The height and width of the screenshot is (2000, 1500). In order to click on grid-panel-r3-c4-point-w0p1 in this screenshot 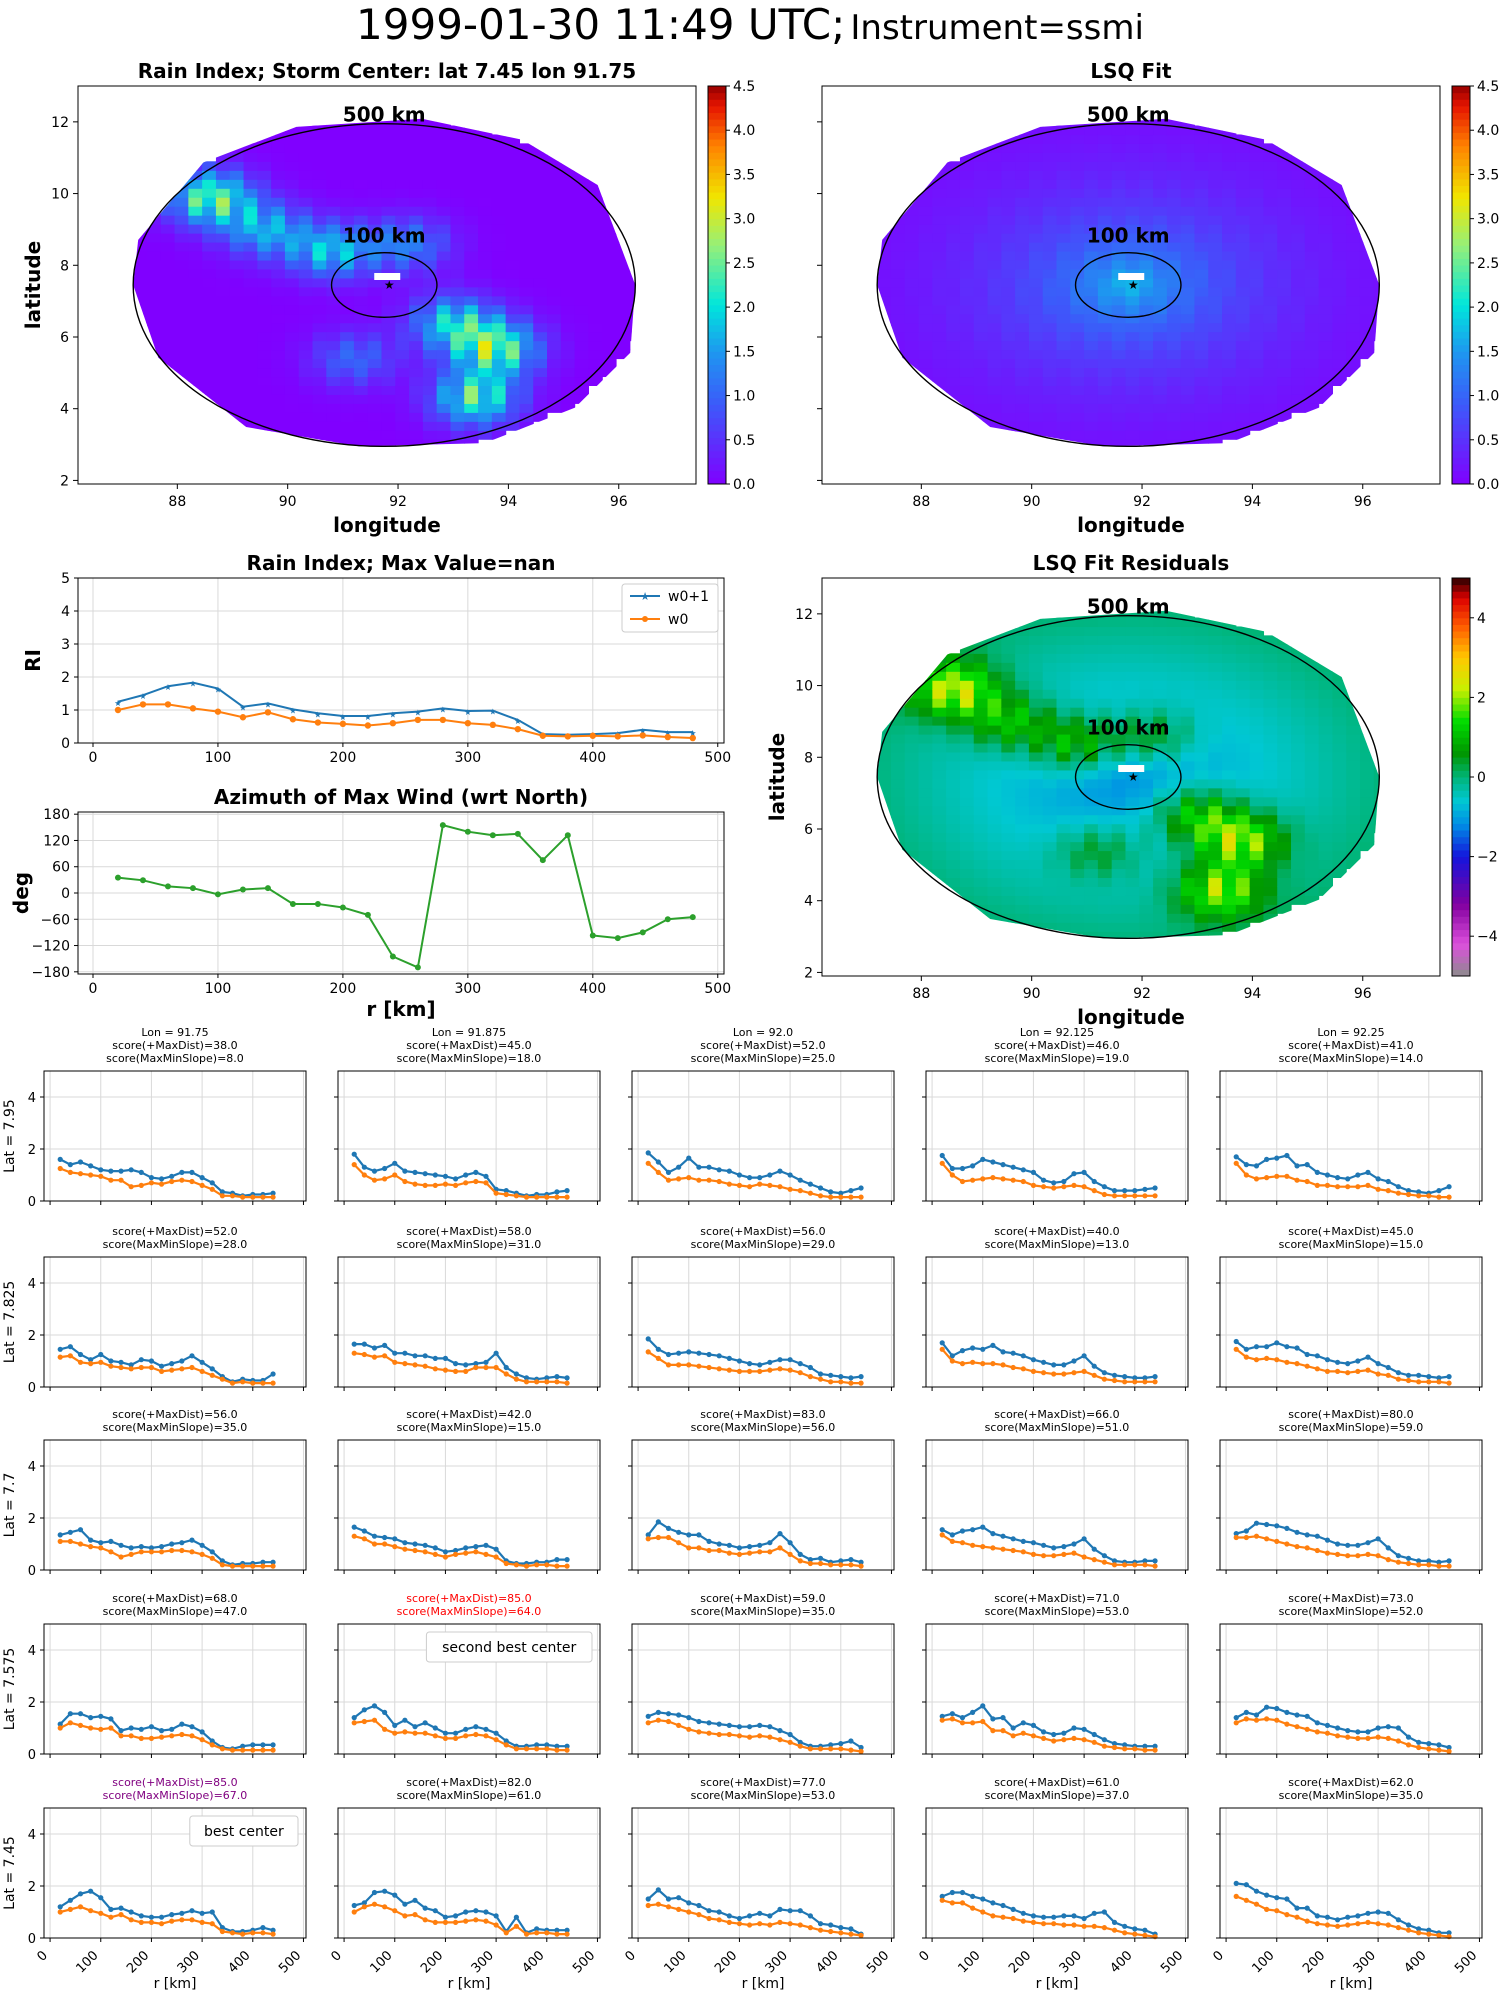, I will do `click(1307, 1716)`.